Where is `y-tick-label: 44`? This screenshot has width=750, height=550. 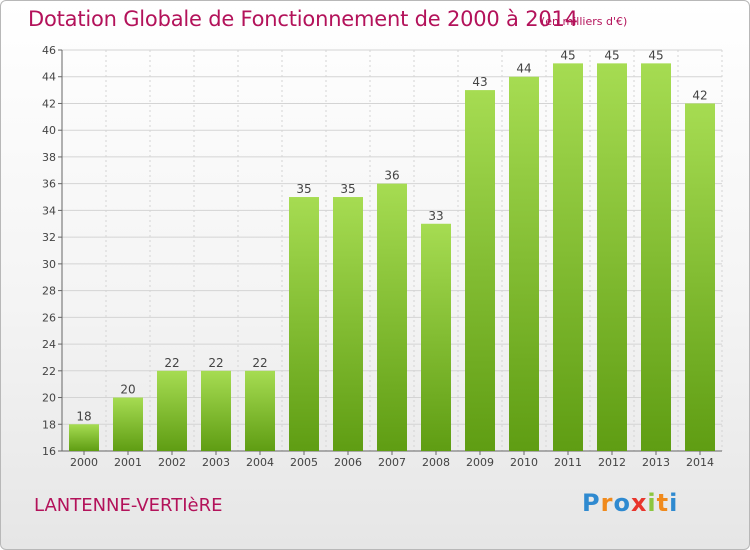
y-tick-label: 44 is located at coordinates (49, 77).